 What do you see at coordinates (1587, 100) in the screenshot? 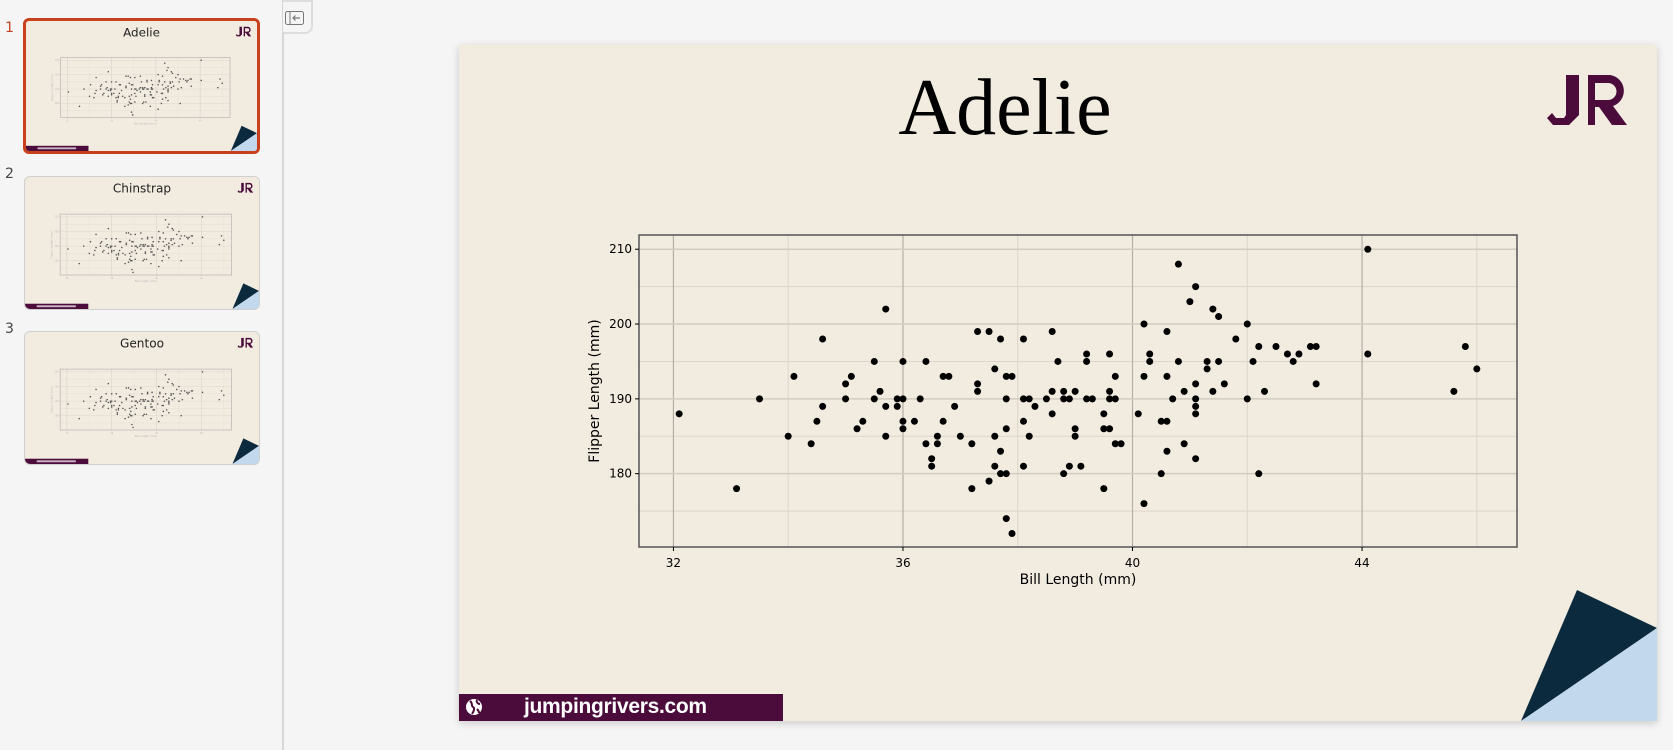
I see `jr-logo` at bounding box center [1587, 100].